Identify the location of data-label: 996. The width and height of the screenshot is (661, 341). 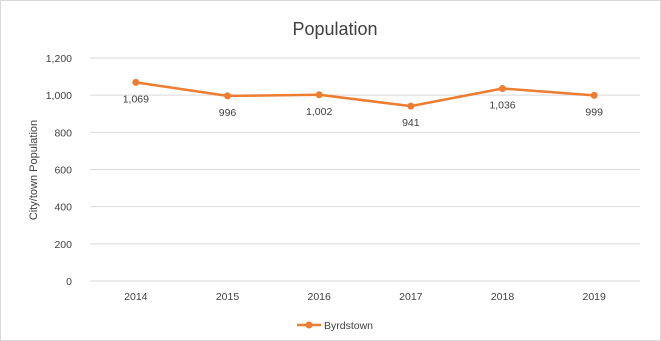
(228, 113).